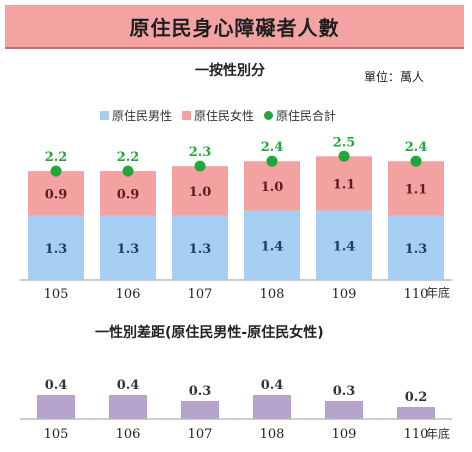 The width and height of the screenshot is (472, 452). I want to click on data-label-male-109: 1.4, so click(344, 246).